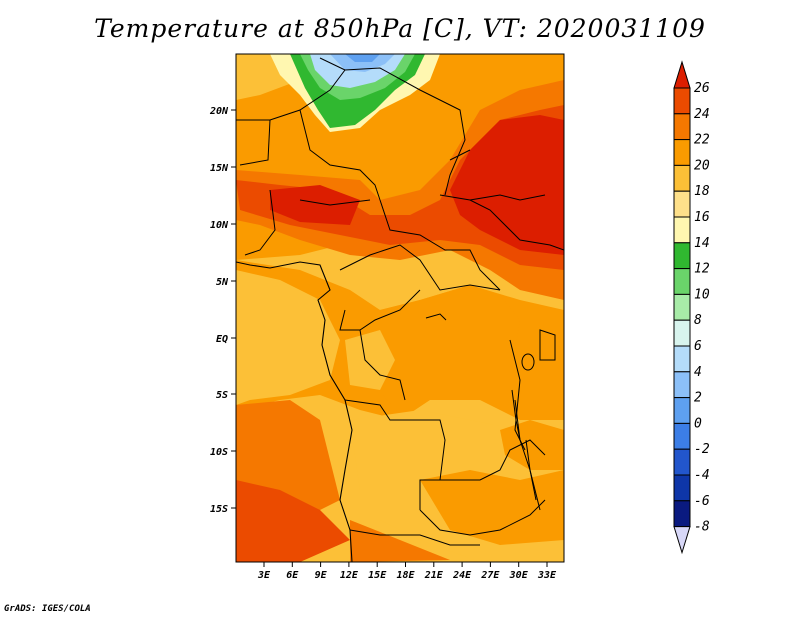 The height and width of the screenshot is (618, 800). I want to click on longitude-axis: 3E 6E 9E 12E 15E 18E 21E 24E 27E 30E 33E, so click(407, 571).